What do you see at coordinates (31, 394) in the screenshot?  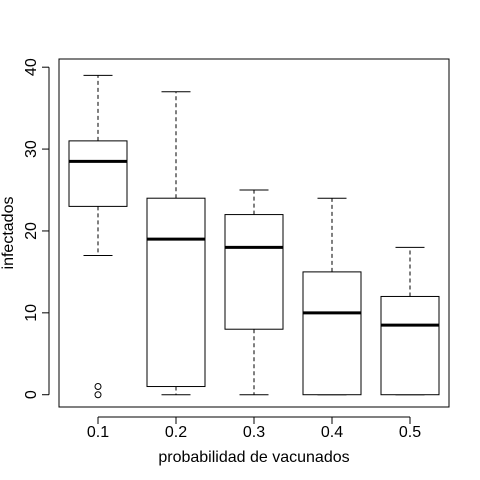 I see `y-tick-label: 0` at bounding box center [31, 394].